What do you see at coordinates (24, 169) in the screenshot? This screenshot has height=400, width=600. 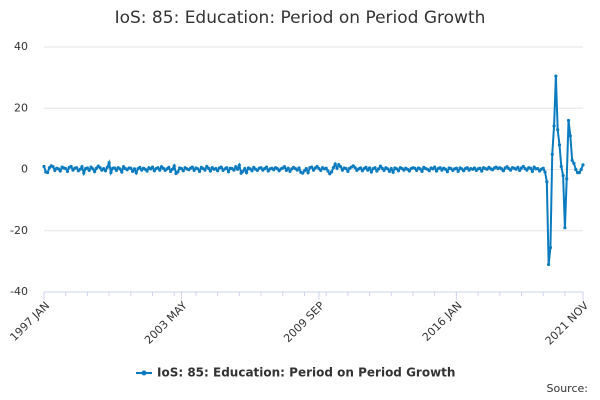 I see `y-tick-label: 0` at bounding box center [24, 169].